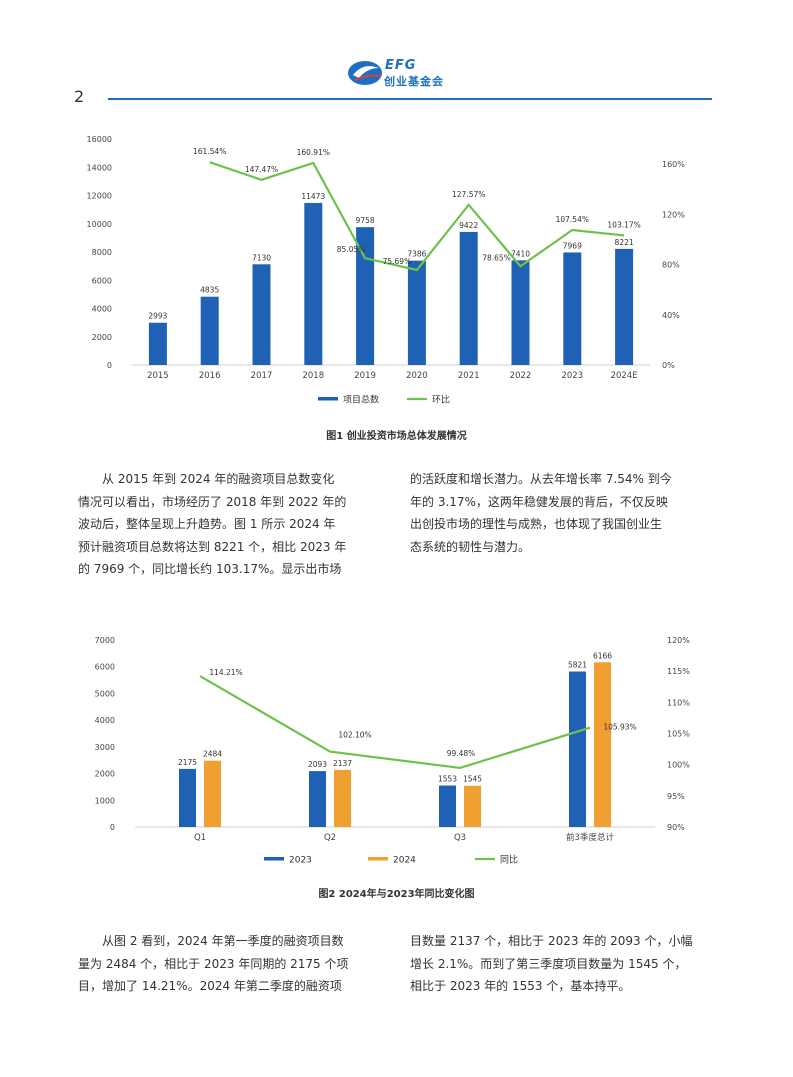  Describe the element at coordinates (401, 65) in the screenshot. I see `logo-text-efg: EFG` at that location.